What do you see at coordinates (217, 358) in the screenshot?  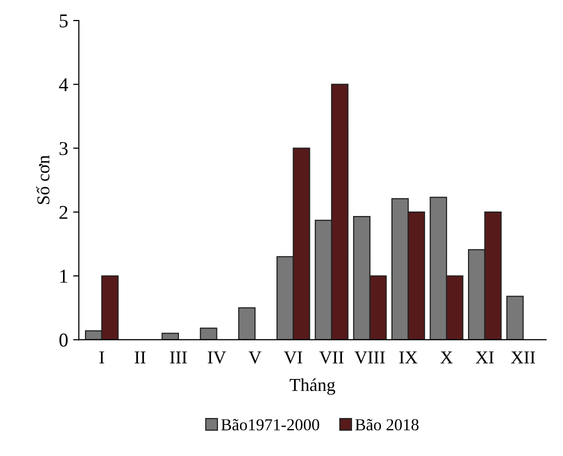 I see `x-tick-label: IV` at bounding box center [217, 358].